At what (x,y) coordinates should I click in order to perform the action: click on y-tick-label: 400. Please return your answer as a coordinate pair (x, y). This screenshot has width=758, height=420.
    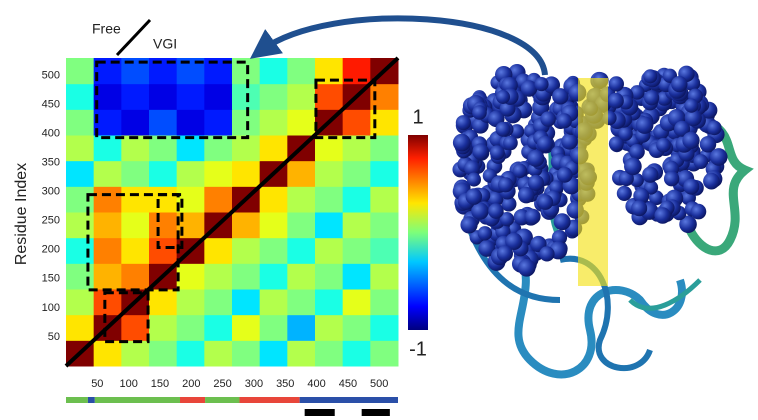
    Looking at the image, I should click on (51, 133).